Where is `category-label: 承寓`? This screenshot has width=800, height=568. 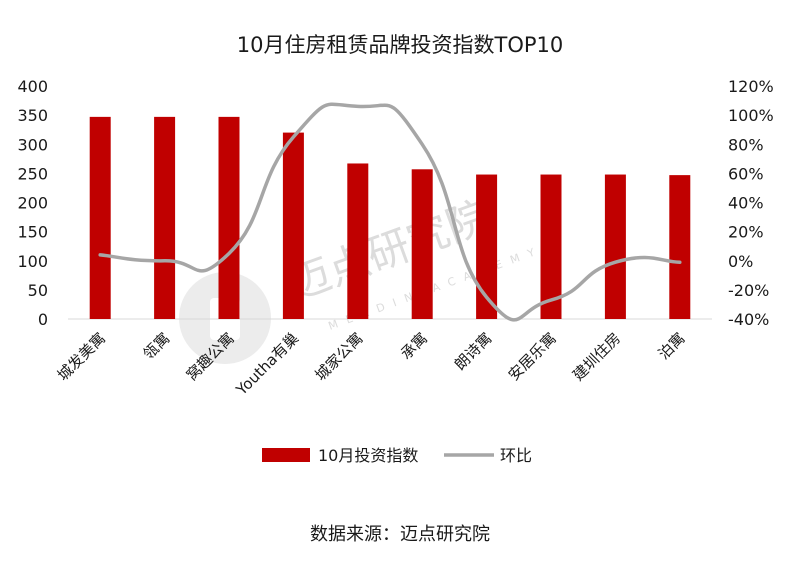
category-label: 承寓 is located at coordinates (414, 346).